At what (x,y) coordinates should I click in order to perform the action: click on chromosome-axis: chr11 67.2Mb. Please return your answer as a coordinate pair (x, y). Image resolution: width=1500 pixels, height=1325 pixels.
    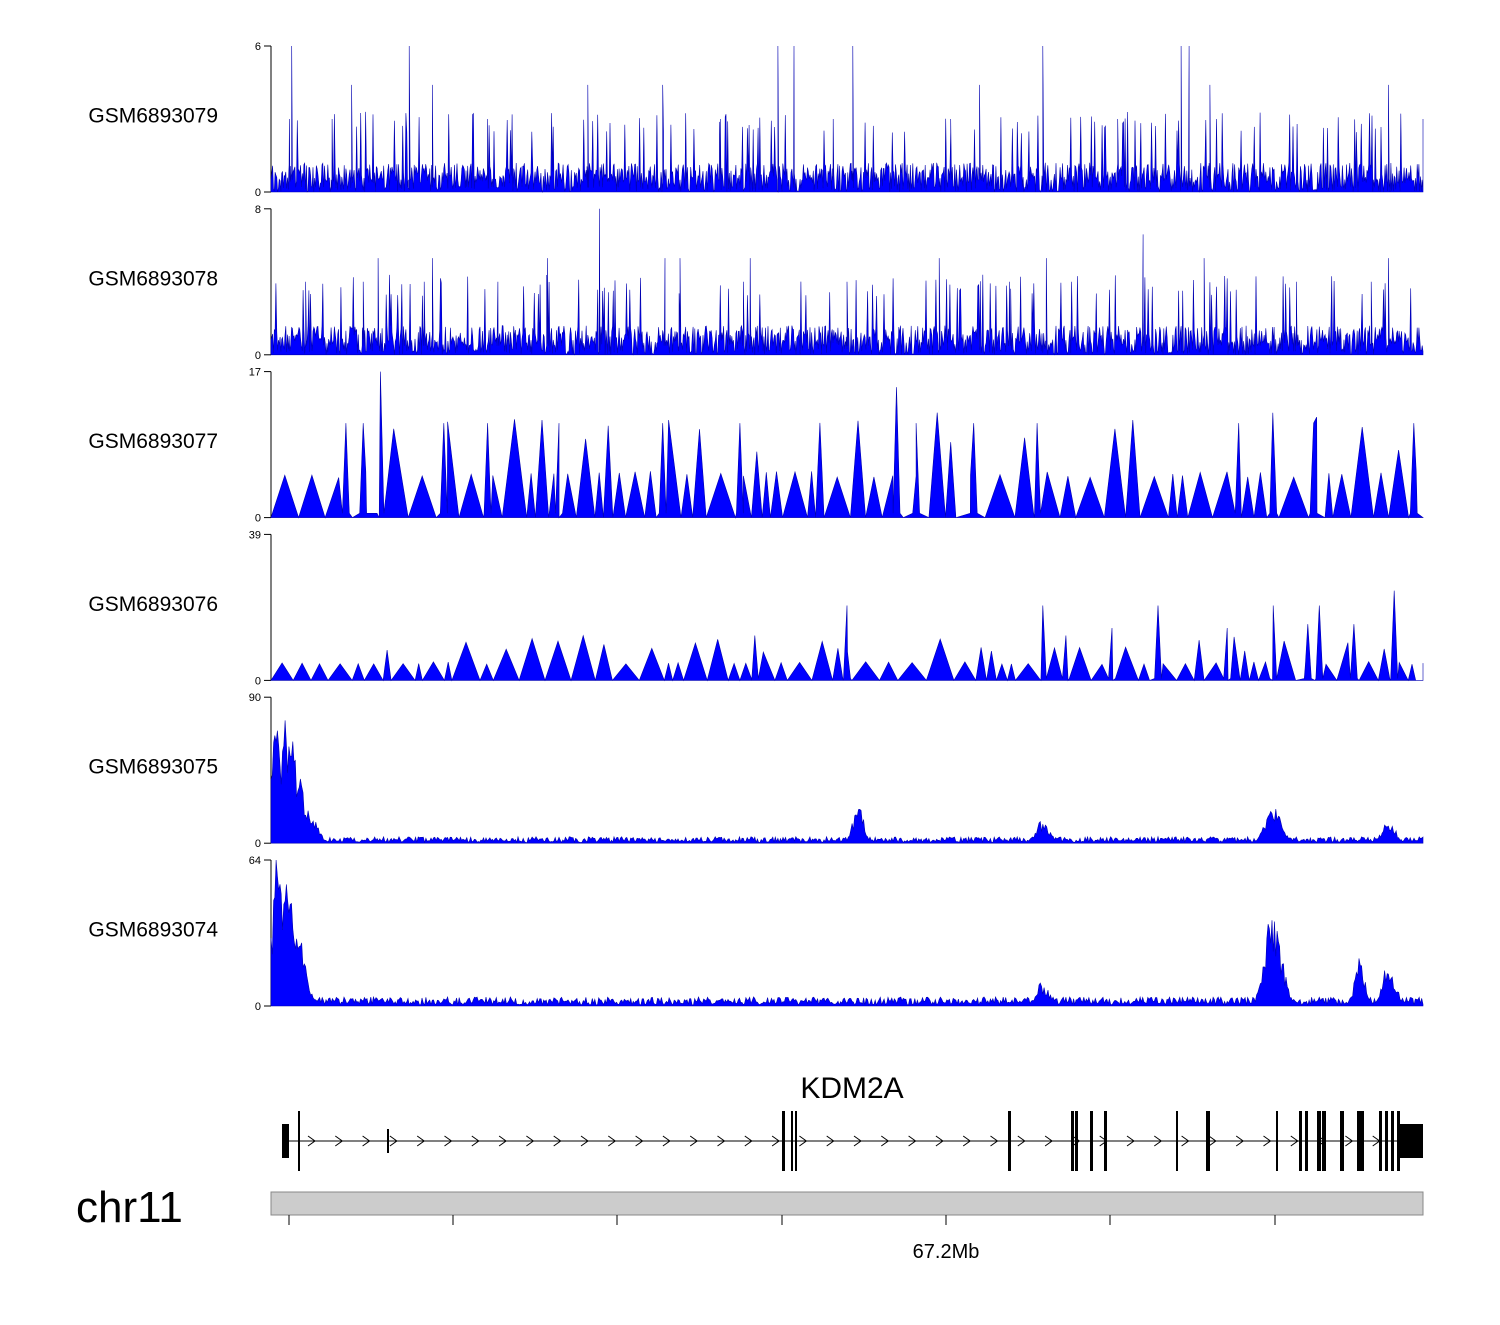
    Looking at the image, I should click on (750, 1223).